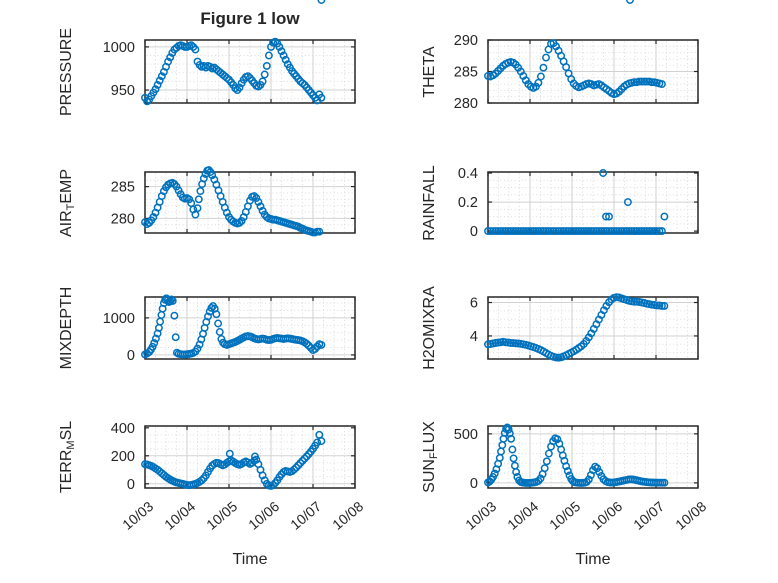 The height and width of the screenshot is (583, 778). I want to click on subplot-sun-flux: 0 500, so click(576, 457).